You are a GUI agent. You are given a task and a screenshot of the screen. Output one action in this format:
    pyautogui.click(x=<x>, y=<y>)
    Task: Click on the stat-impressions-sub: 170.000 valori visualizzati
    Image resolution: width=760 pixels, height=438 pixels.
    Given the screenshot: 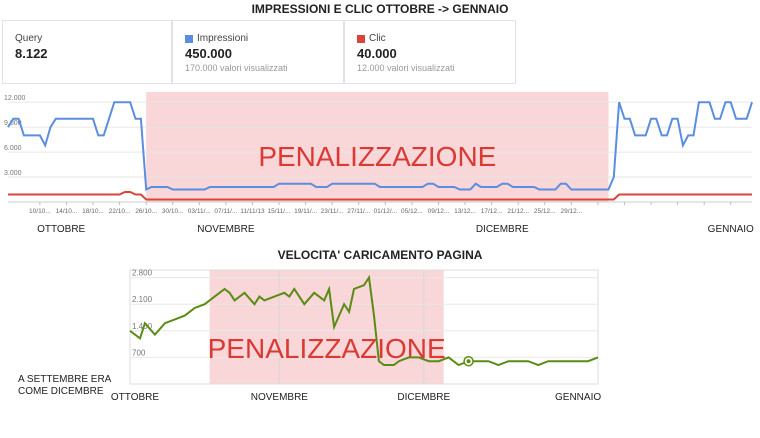 What is the action you would take?
    pyautogui.click(x=236, y=68)
    